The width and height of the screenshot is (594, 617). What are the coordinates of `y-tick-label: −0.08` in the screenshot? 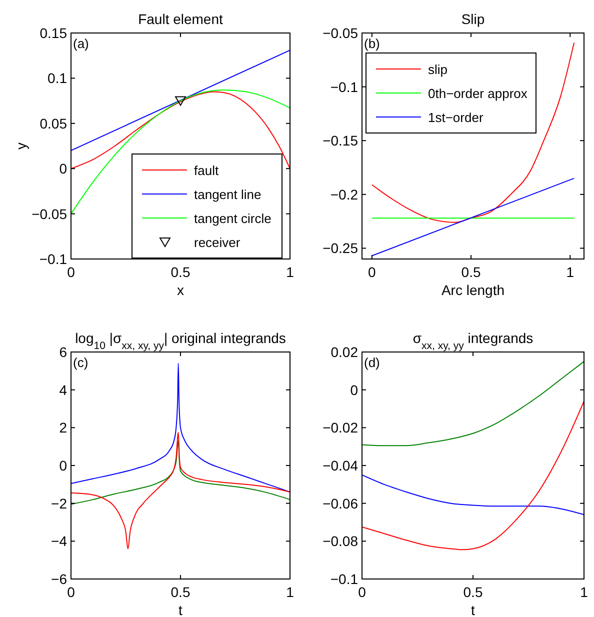 It's located at (340, 541).